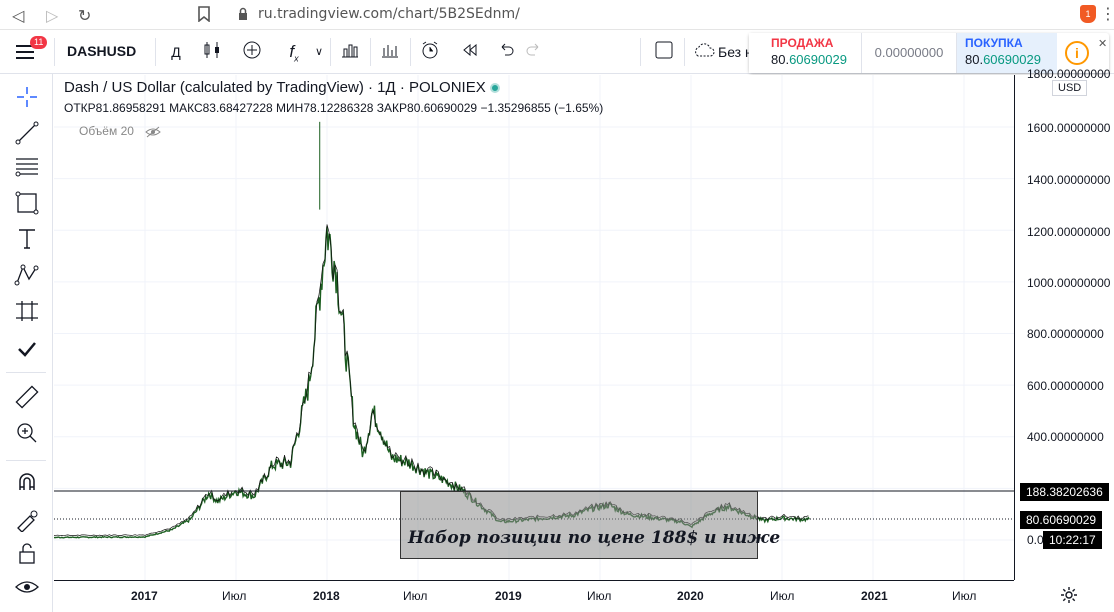  I want to click on sell-label: ПРОДАЖА, so click(802, 43).